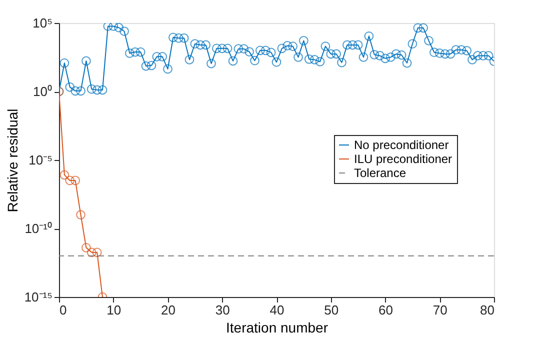  I want to click on x-tick-label: 50, so click(331, 310).